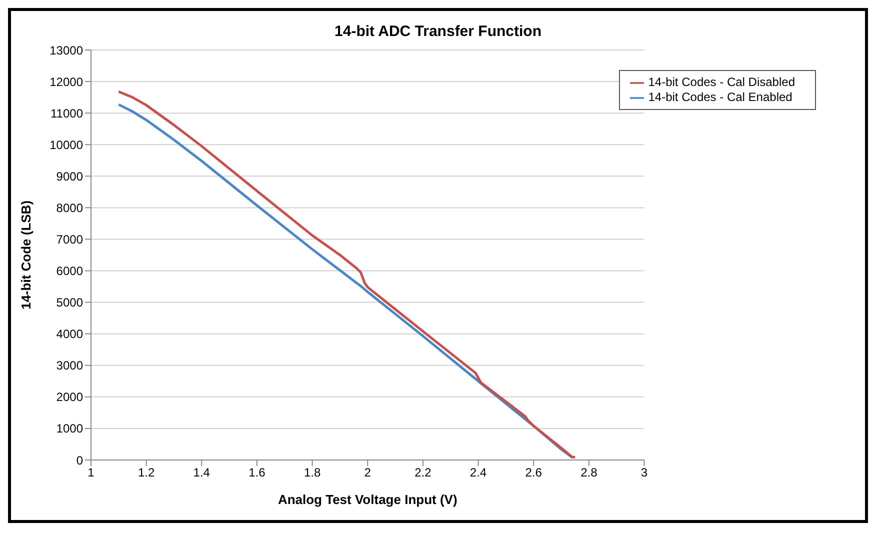 The image size is (880, 535). What do you see at coordinates (67, 145) in the screenshot?
I see `y-tick-label: 10000` at bounding box center [67, 145].